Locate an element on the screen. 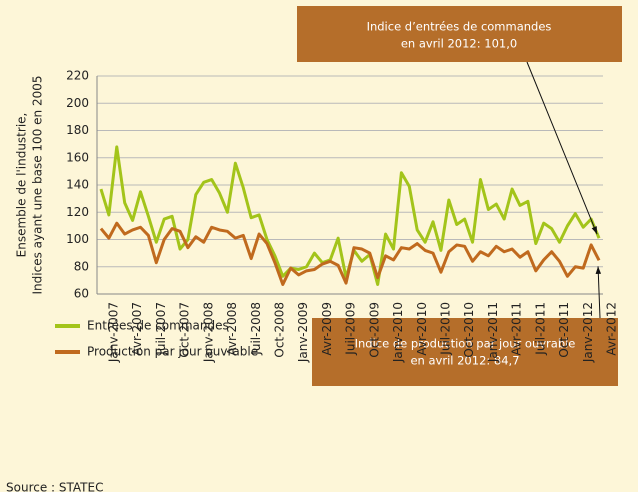  legend-label: Entrées de commandes is located at coordinates (158, 326).